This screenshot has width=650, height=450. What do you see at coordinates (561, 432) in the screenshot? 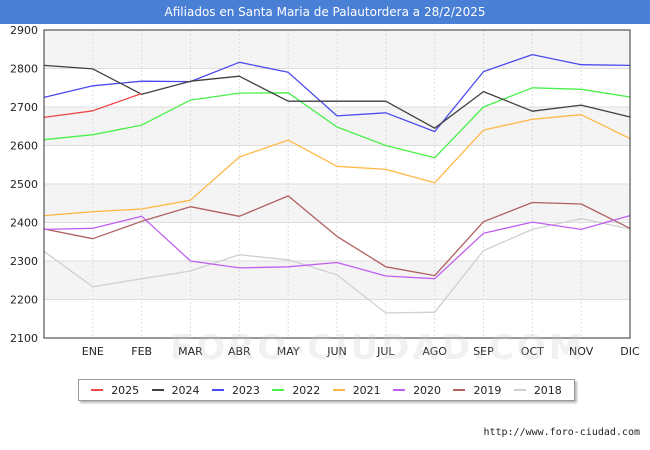
I see `source-credit: http://www.foro-ciudad.com` at bounding box center [561, 432].